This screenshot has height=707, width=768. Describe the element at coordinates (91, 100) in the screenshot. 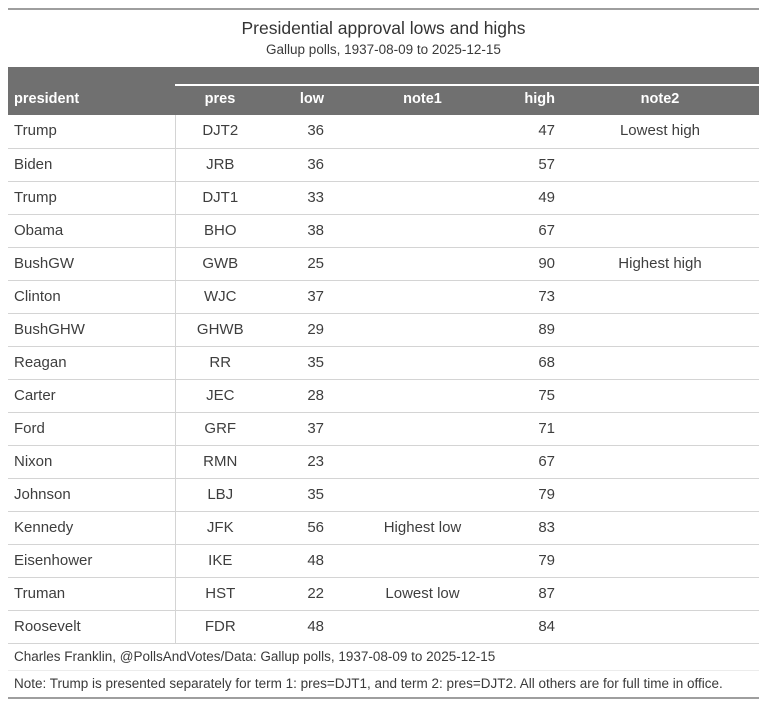

I see `column-header-president: president` at that location.